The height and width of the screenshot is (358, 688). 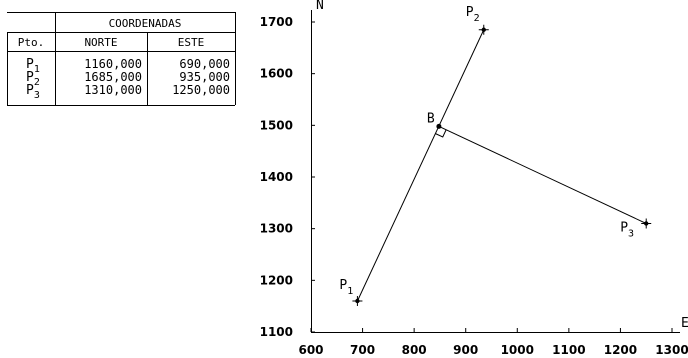 I want to click on point-label: P1, so click(x=346, y=287).